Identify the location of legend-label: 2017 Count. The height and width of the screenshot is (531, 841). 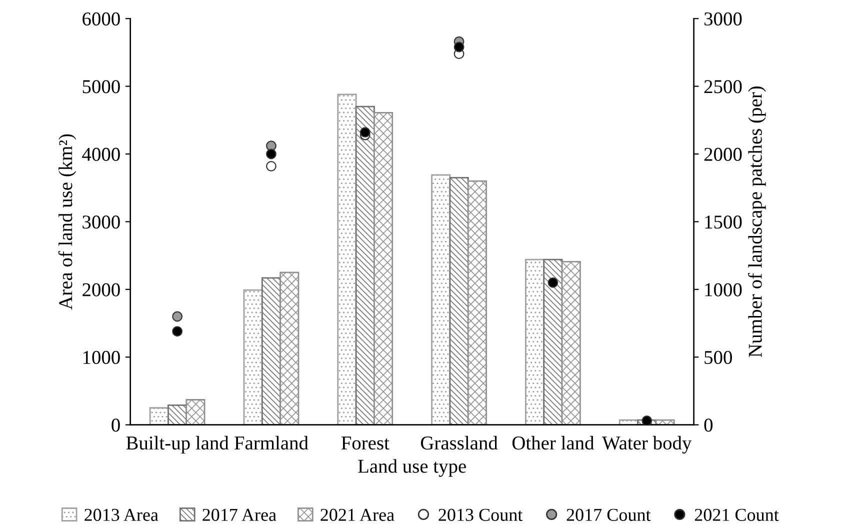
(608, 514).